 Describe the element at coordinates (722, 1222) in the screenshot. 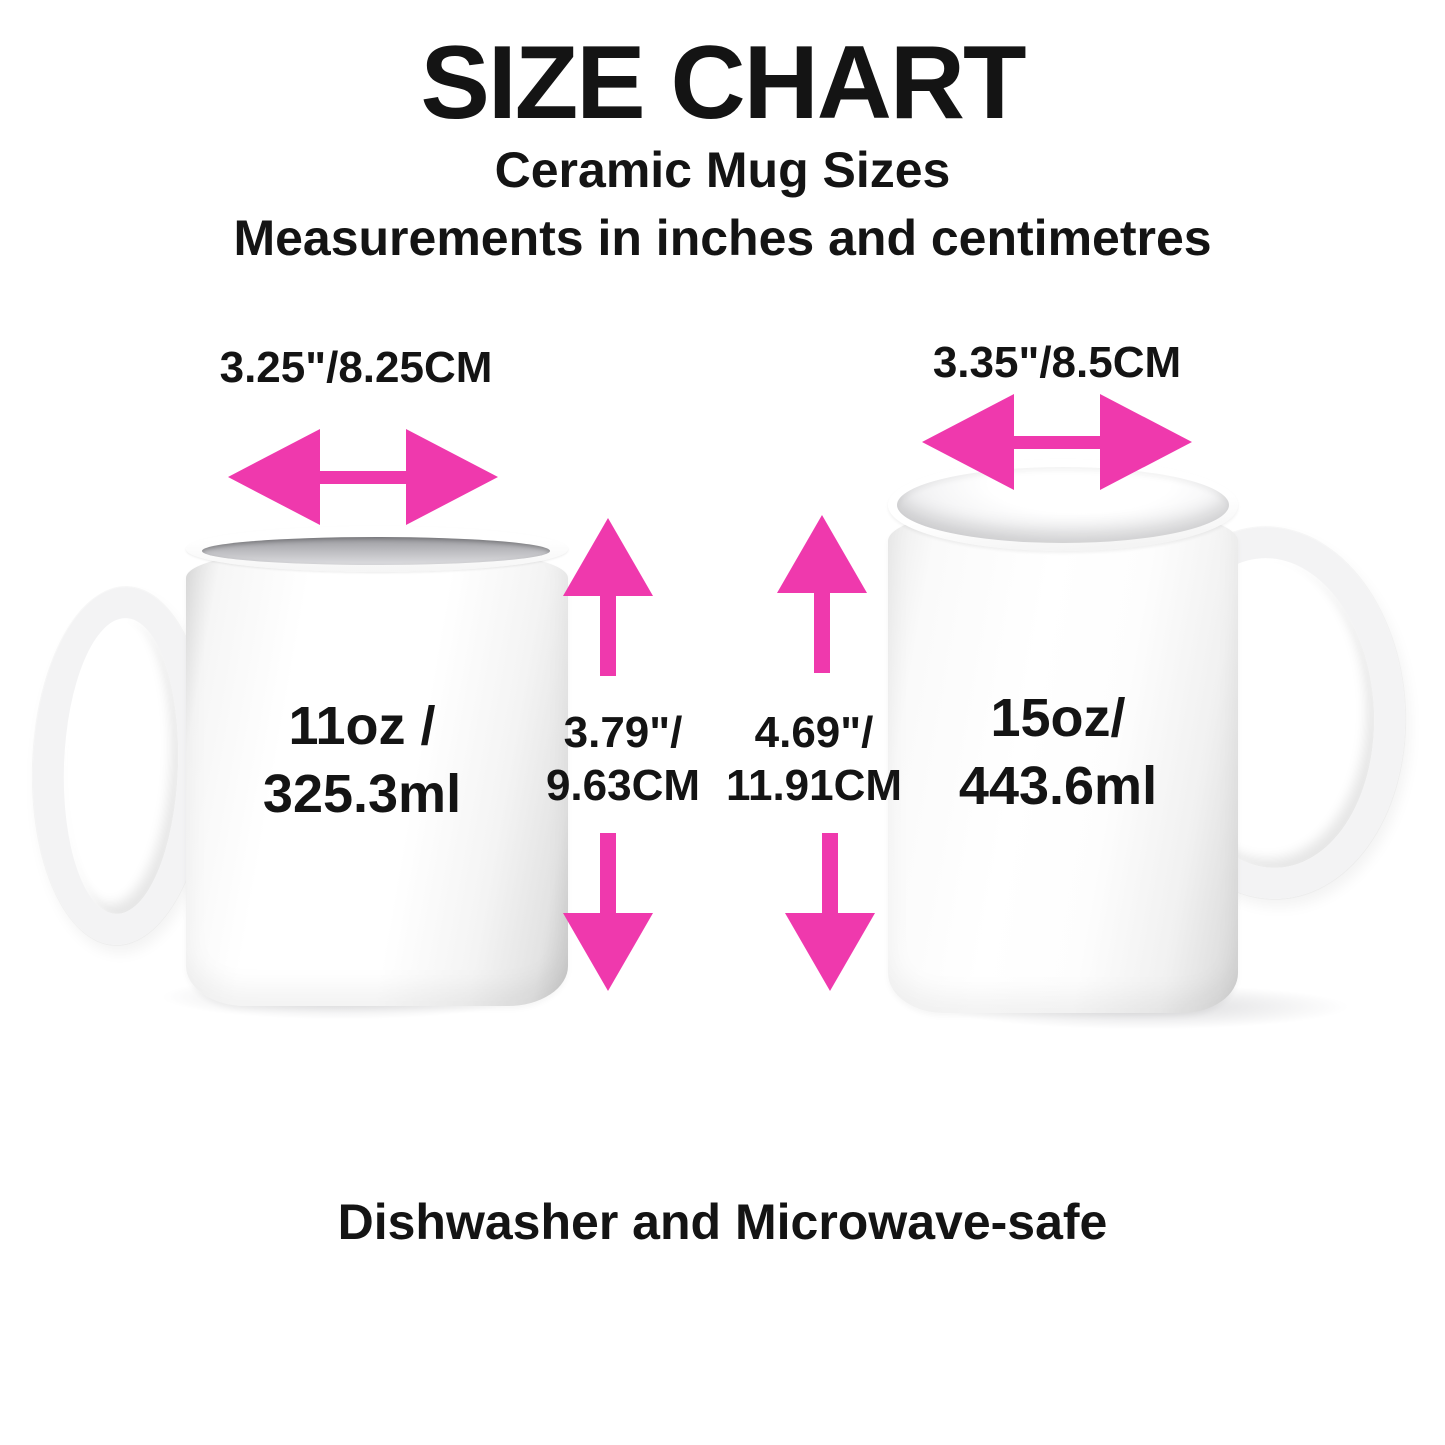

I see `care-note: Dishwasher and Microwave-safe` at that location.